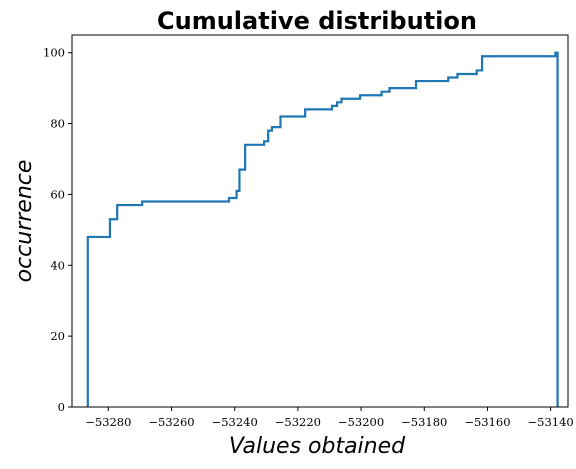  Describe the element at coordinates (57, 194) in the screenshot. I see `y-tick-label: 60` at that location.